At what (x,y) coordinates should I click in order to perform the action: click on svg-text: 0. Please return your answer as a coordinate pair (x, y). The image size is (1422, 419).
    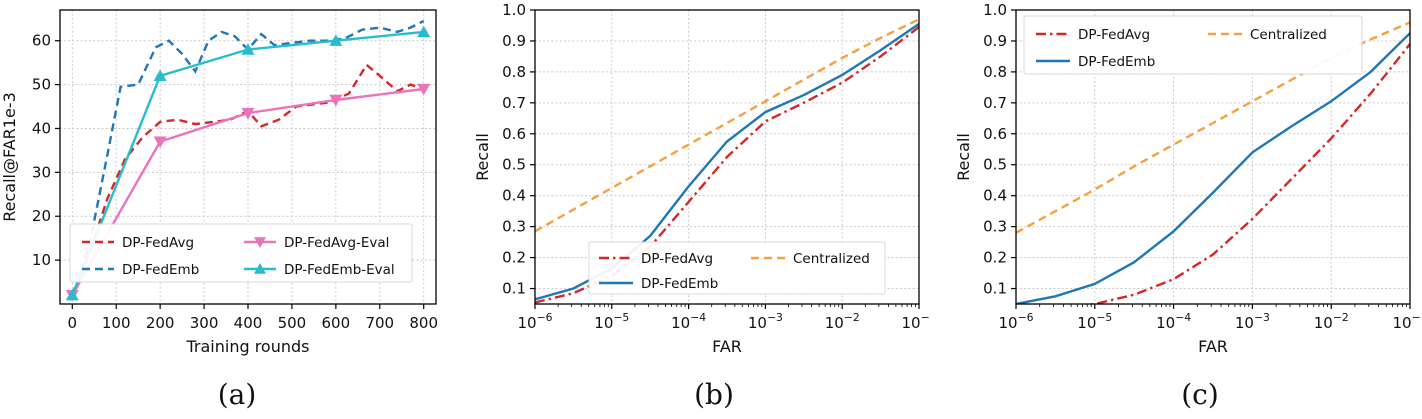
    Looking at the image, I should click on (73, 323).